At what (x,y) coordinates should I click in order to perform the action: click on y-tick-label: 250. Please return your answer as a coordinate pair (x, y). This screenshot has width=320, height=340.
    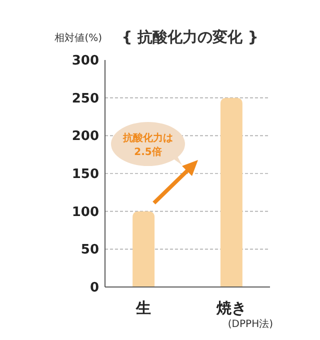
    Looking at the image, I should click on (85, 98).